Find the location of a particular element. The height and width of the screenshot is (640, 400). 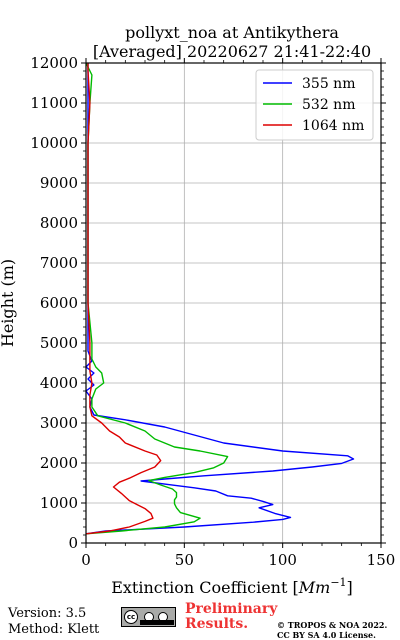

preliminary-line1: Preliminary is located at coordinates (231, 609).